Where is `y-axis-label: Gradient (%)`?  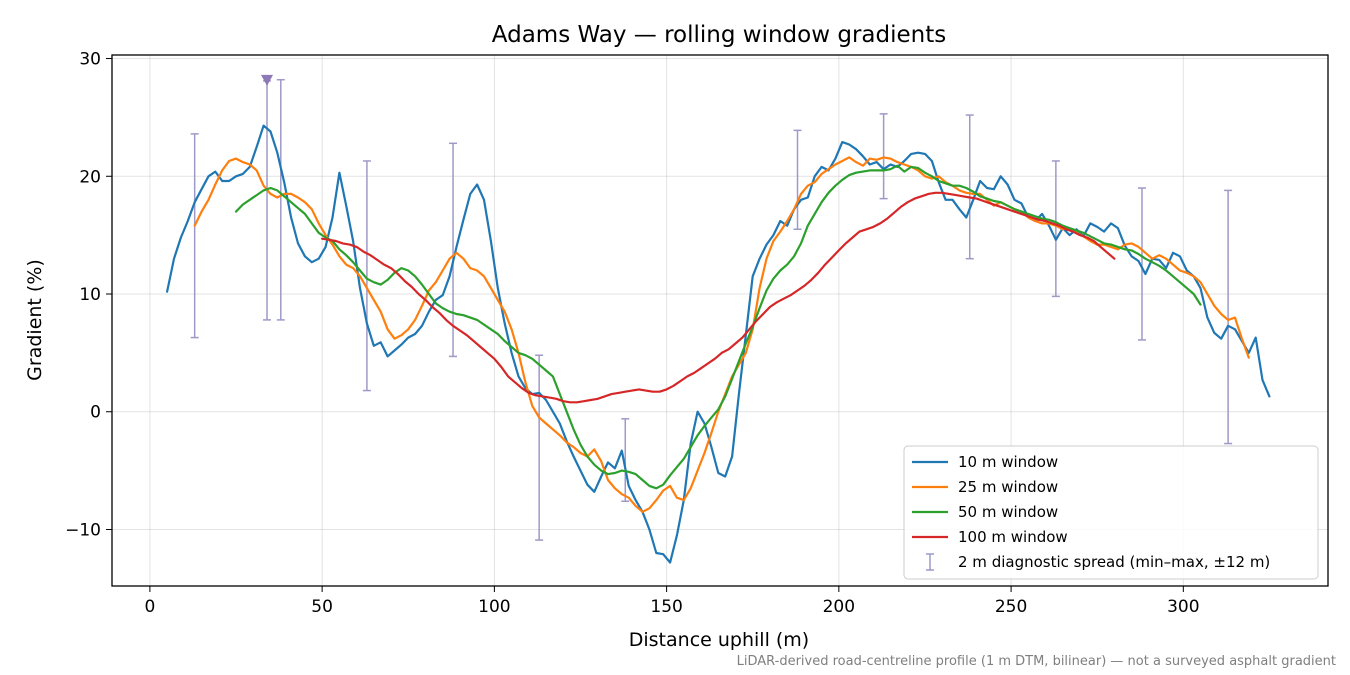 y-axis-label: Gradient (%) is located at coordinates (35, 320).